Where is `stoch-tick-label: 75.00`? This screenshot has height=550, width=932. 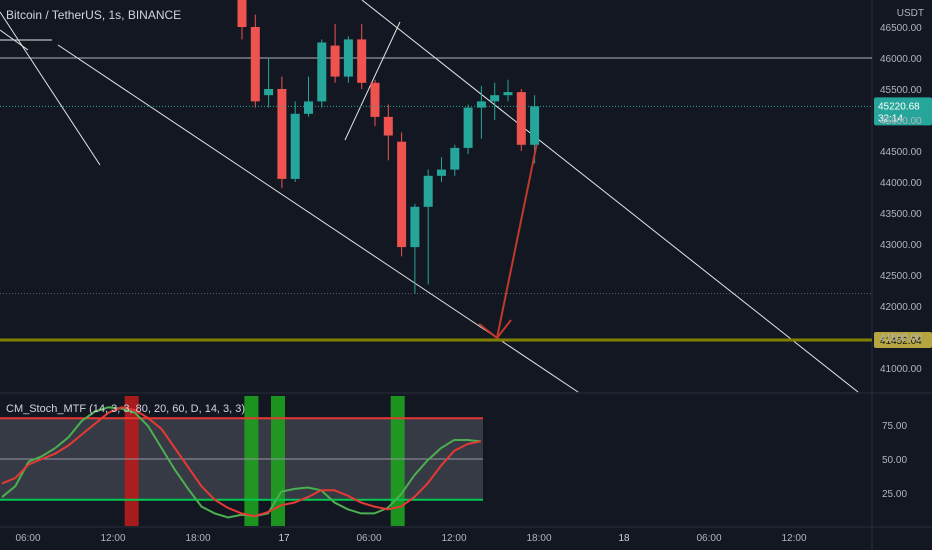 stoch-tick-label: 75.00 is located at coordinates (894, 426).